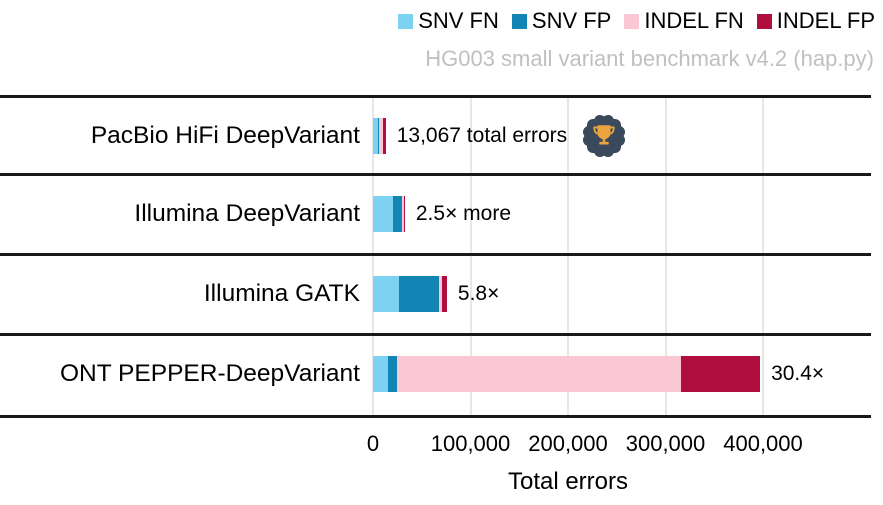  What do you see at coordinates (247, 213) in the screenshot?
I see `category-label: Illumina DeepVariant` at bounding box center [247, 213].